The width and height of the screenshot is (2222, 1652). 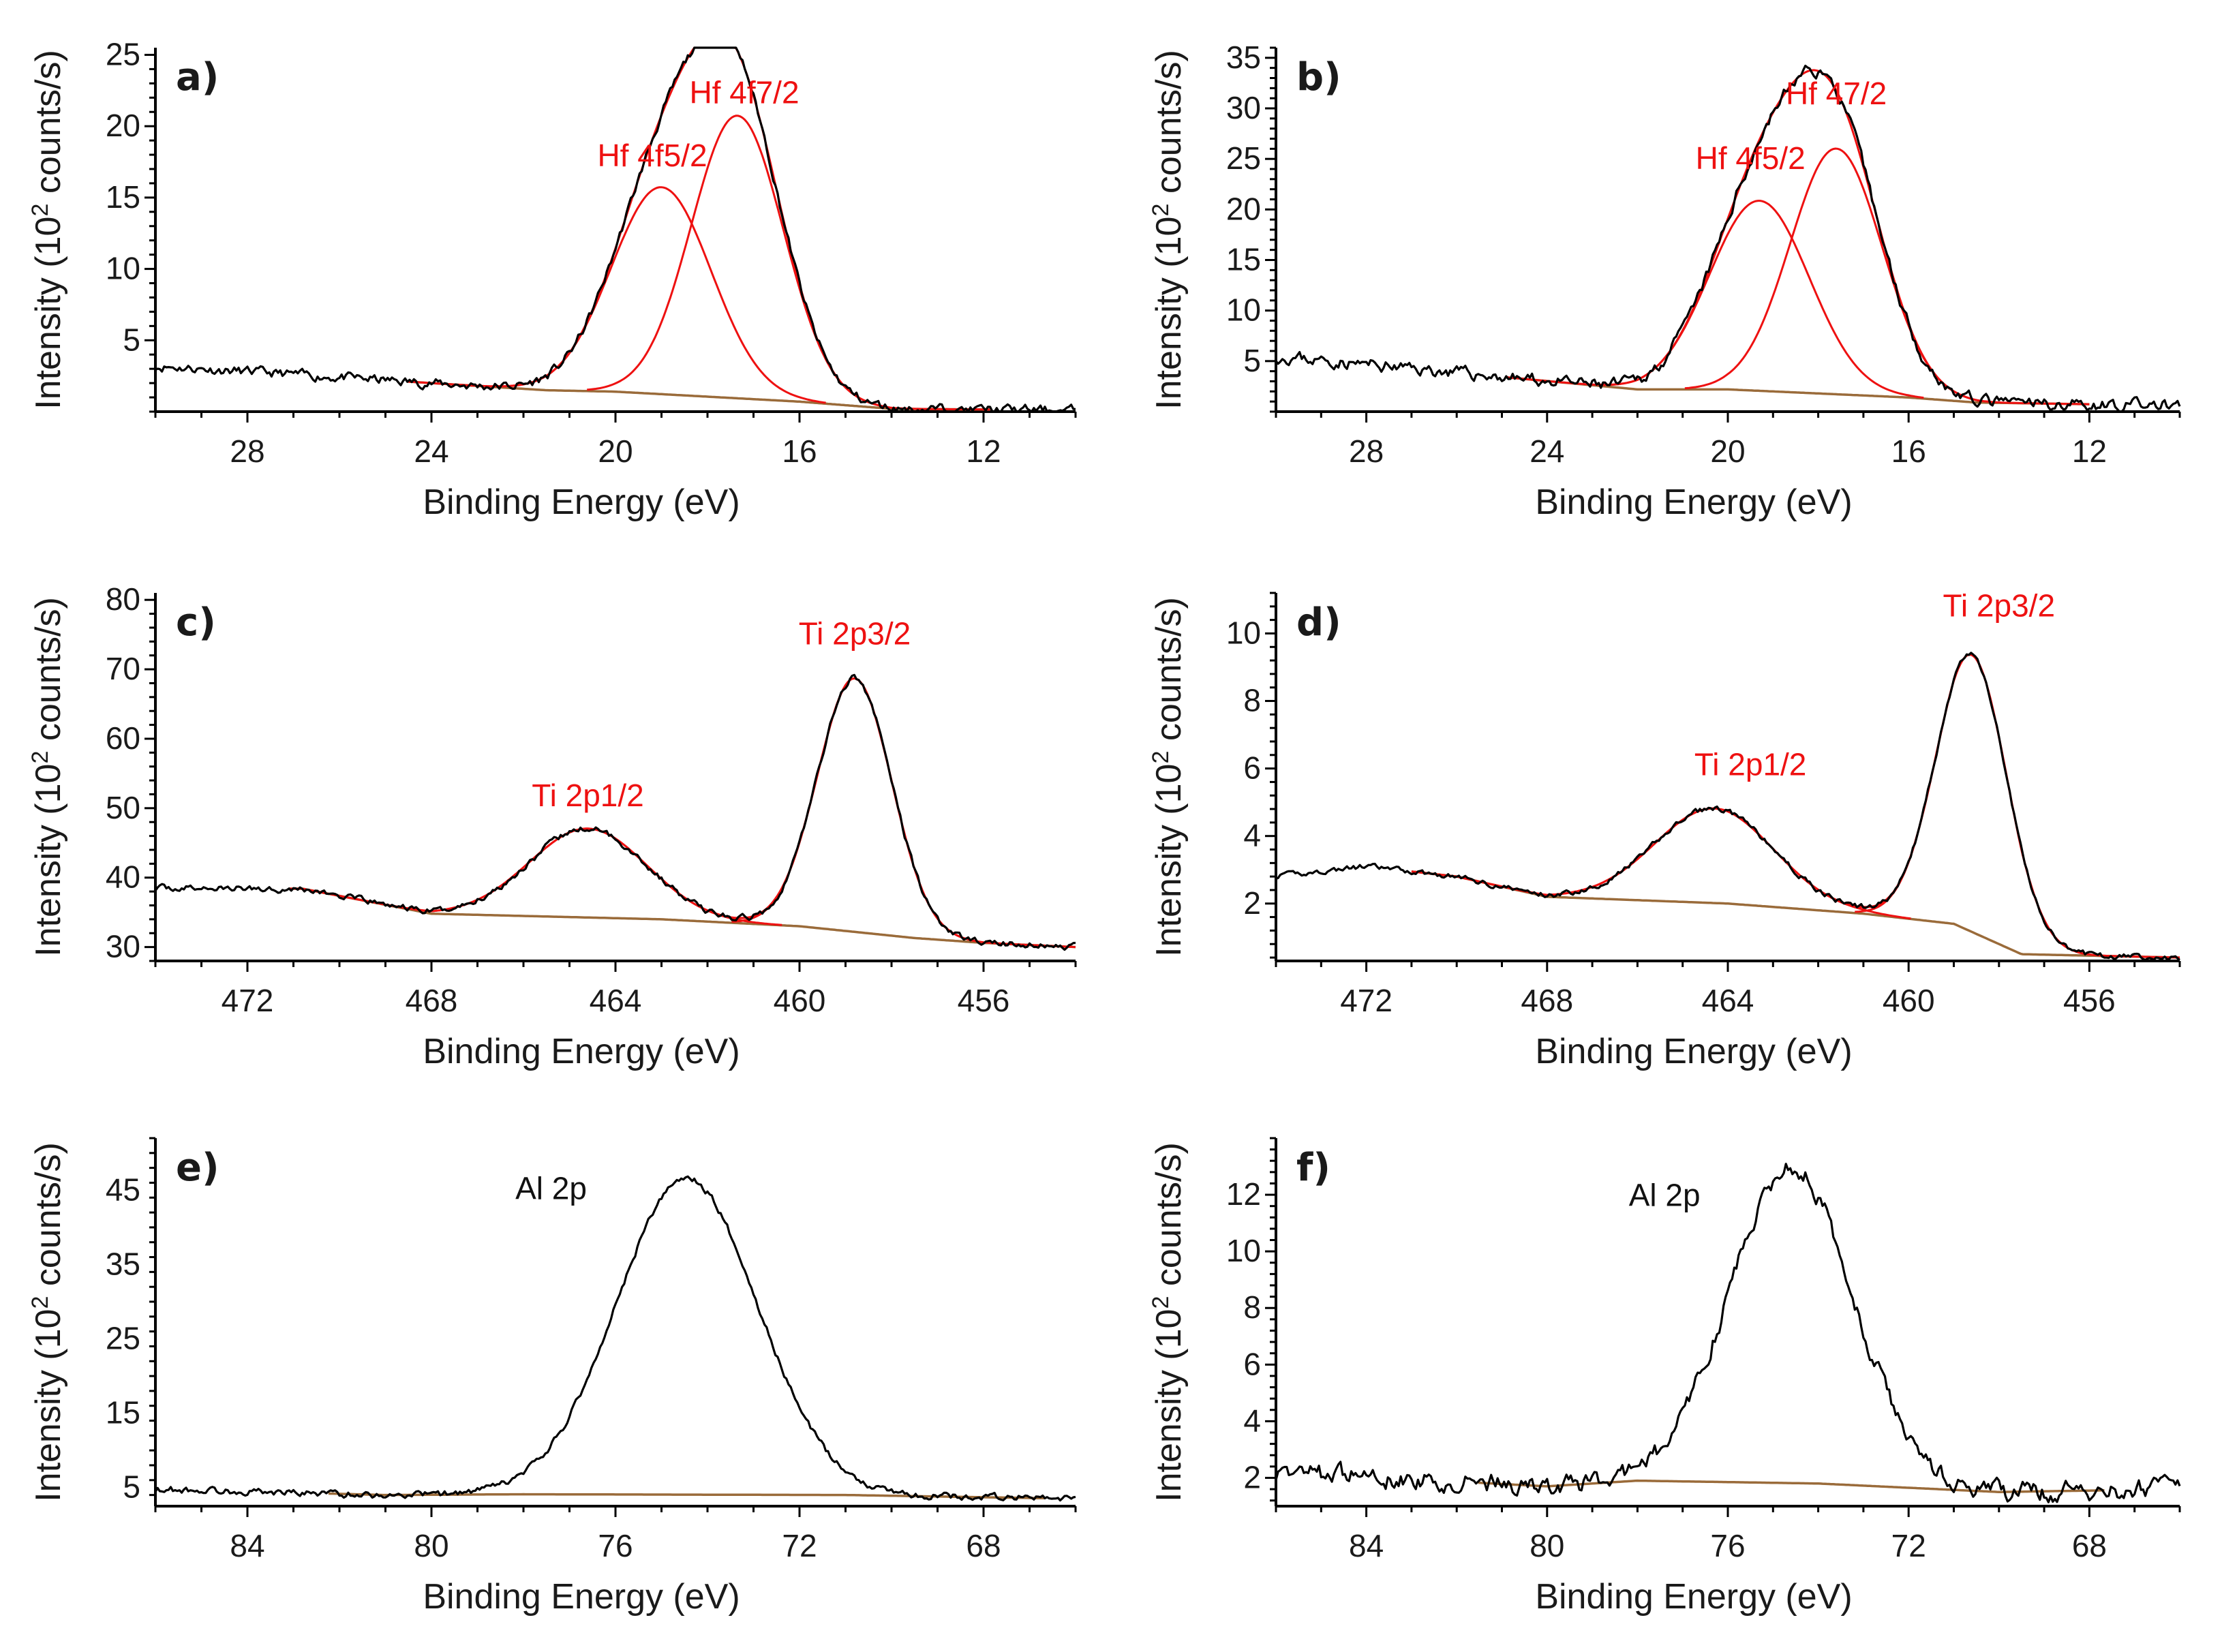 I want to click on x-tick-label: 12, so click(x=983, y=451).